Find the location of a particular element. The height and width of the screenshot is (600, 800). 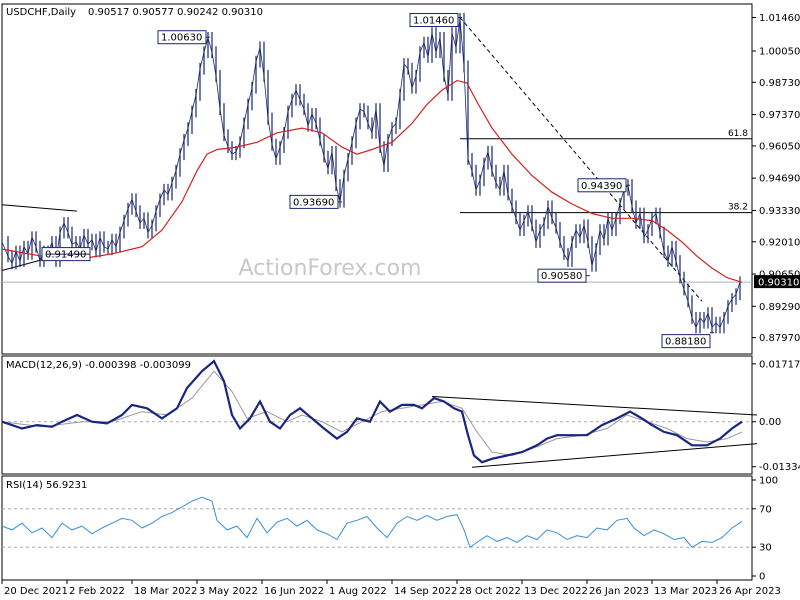

time-tick-label: 20 Dec 2021 is located at coordinates (36, 591).